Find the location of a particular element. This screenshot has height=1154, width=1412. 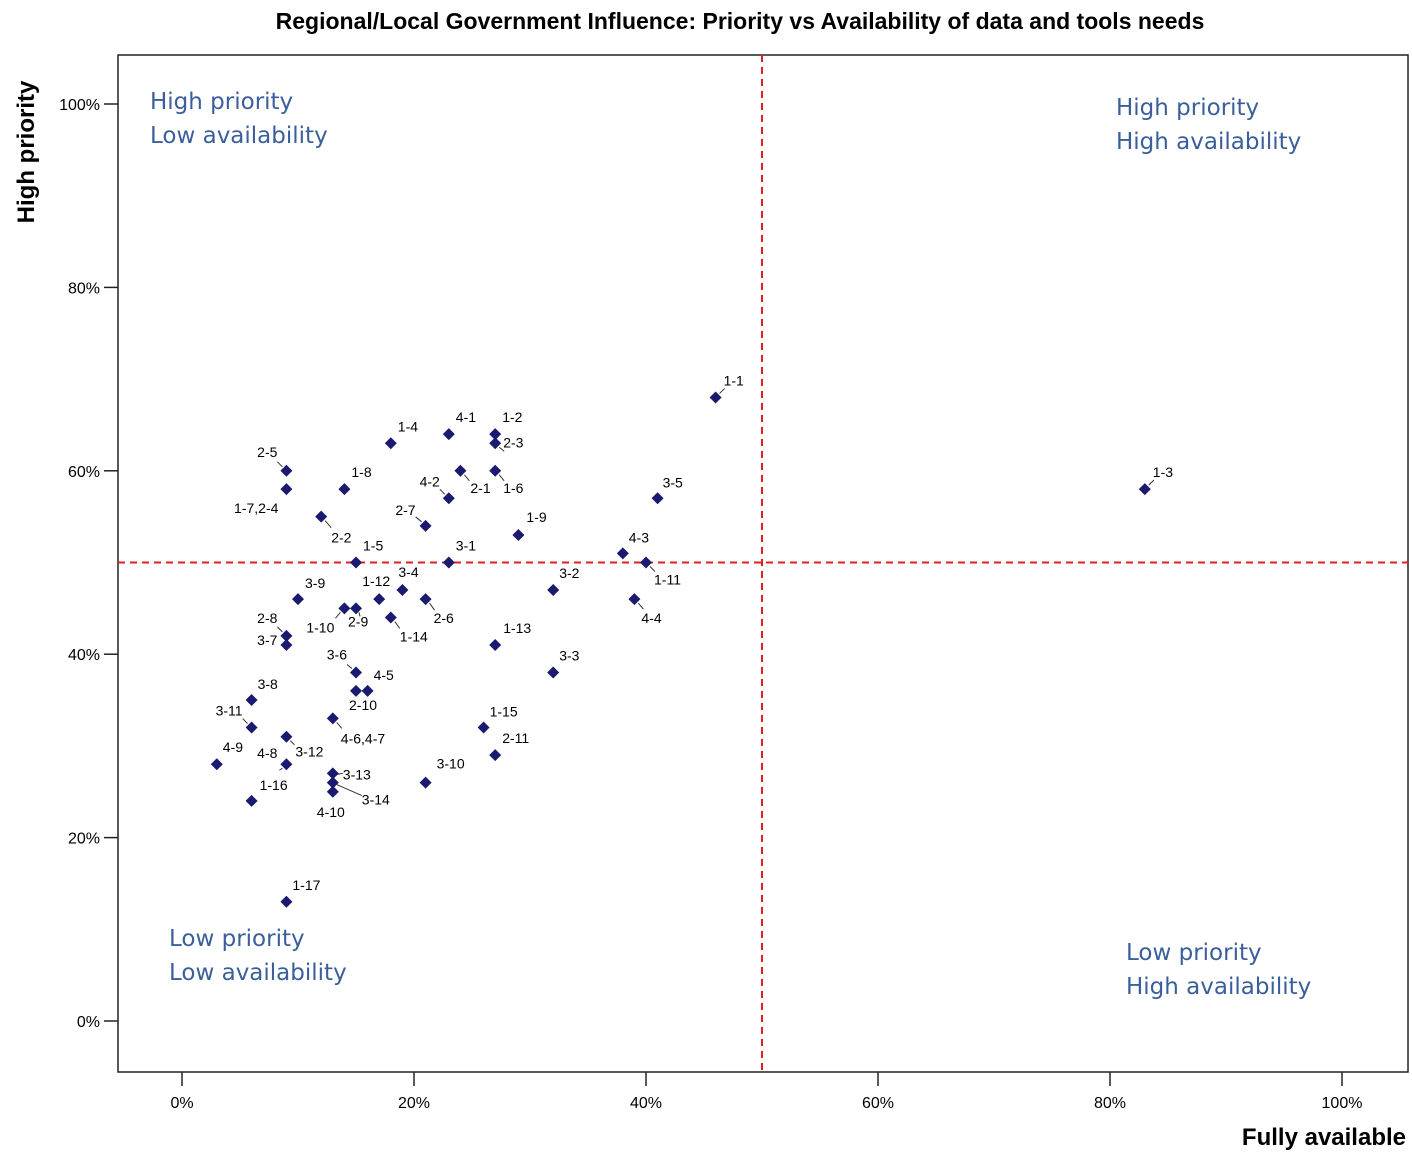

point-label: 3-13 is located at coordinates (357, 774).